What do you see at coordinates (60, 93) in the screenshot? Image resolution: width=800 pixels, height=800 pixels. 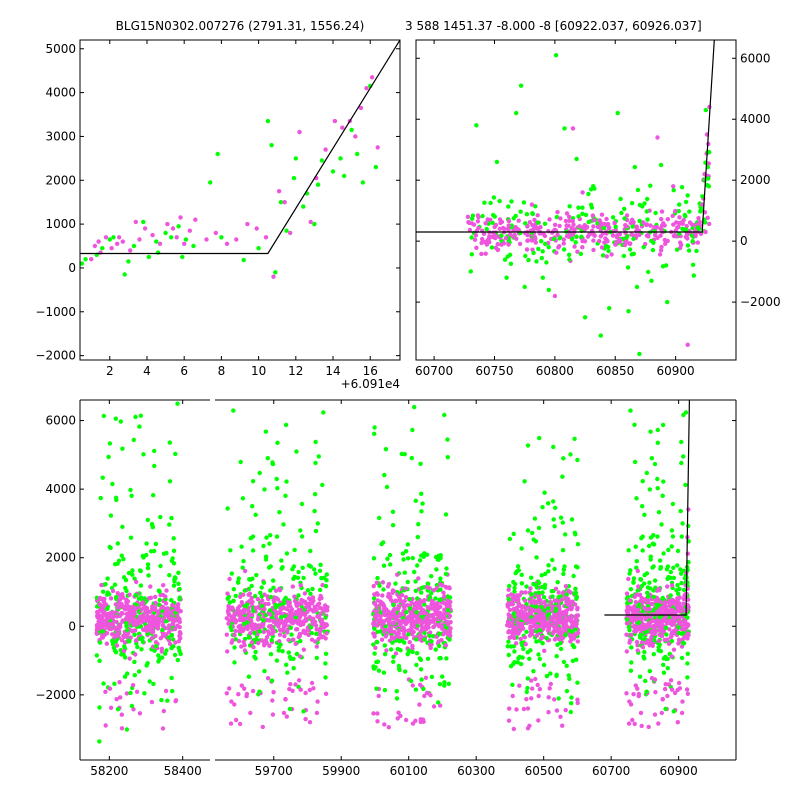 I see `y-tick-label: 4000` at bounding box center [60, 93].